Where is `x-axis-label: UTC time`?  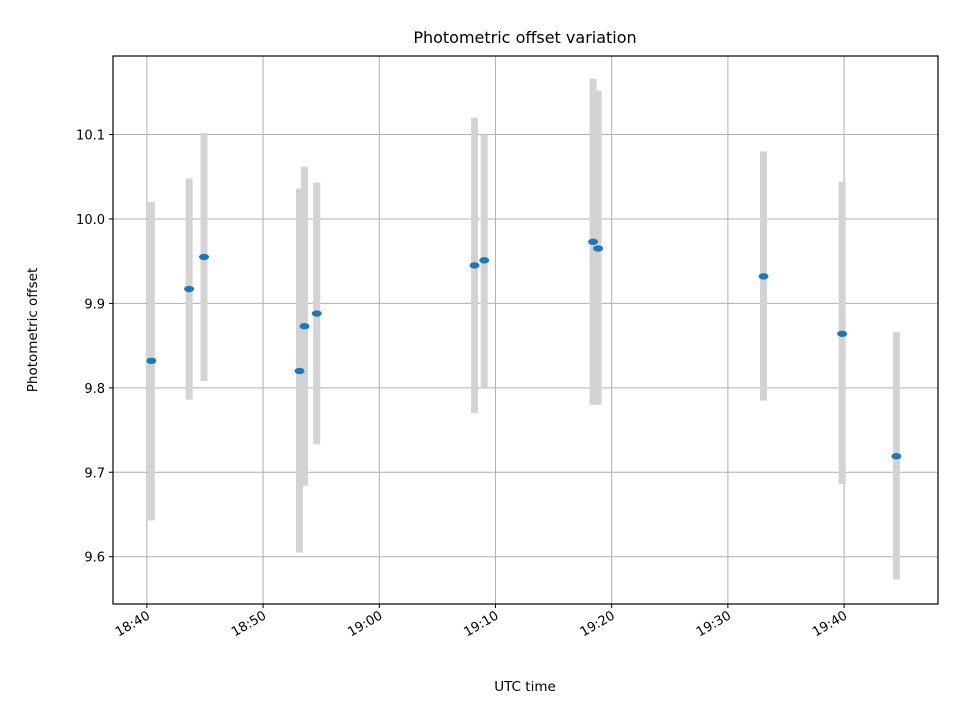
x-axis-label: UTC time is located at coordinates (525, 687).